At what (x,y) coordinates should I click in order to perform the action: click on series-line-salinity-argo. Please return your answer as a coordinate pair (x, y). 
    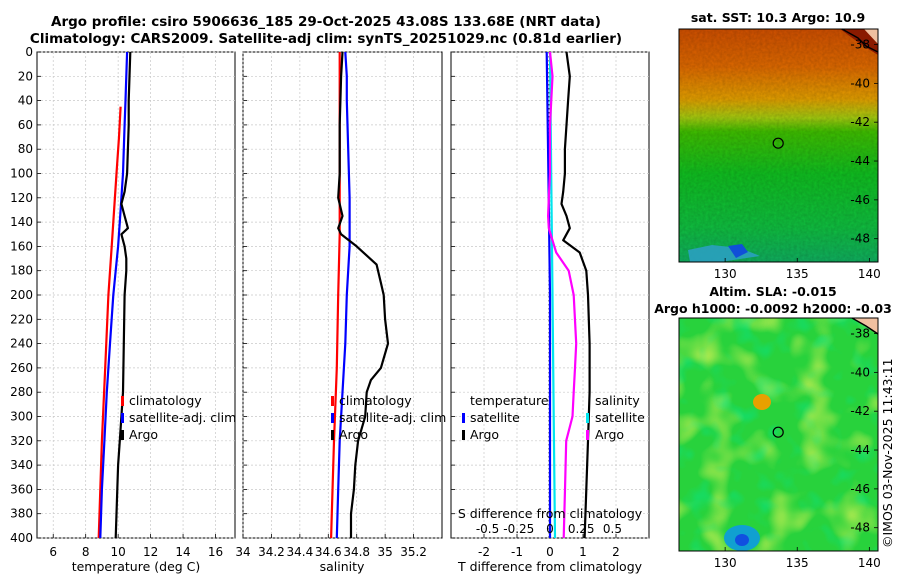
    Looking at the image, I should click on (562, 295).